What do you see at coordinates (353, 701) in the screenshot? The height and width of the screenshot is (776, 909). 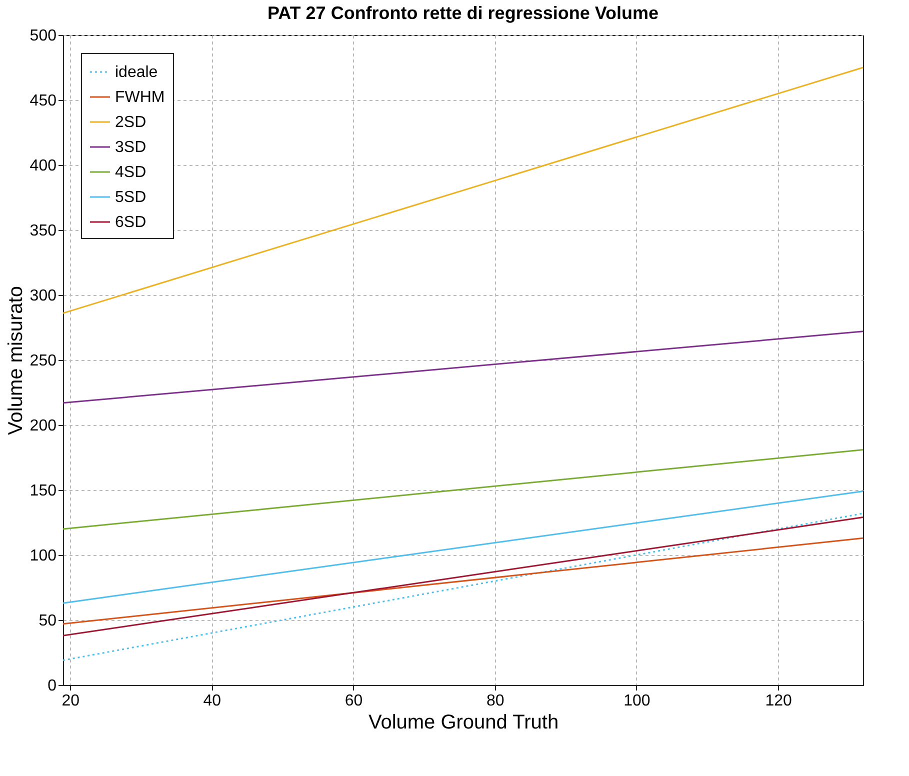 I see `x-tick-label: 60` at bounding box center [353, 701].